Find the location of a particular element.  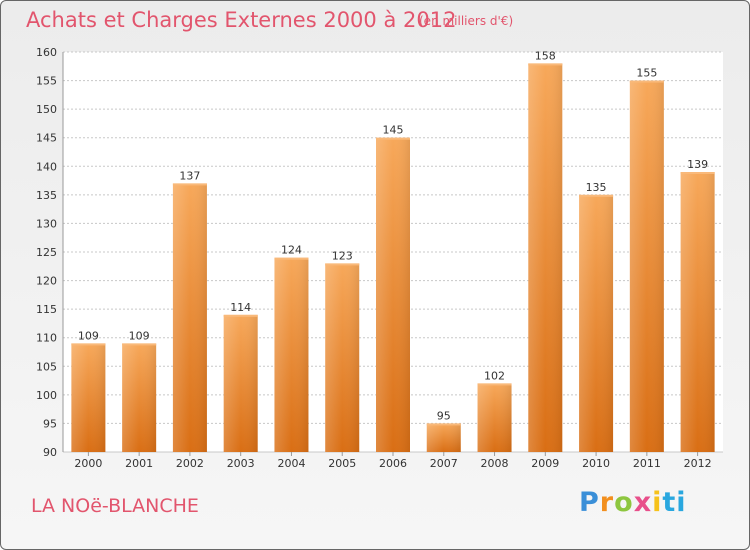

bar-cap-2001 is located at coordinates (139, 344).